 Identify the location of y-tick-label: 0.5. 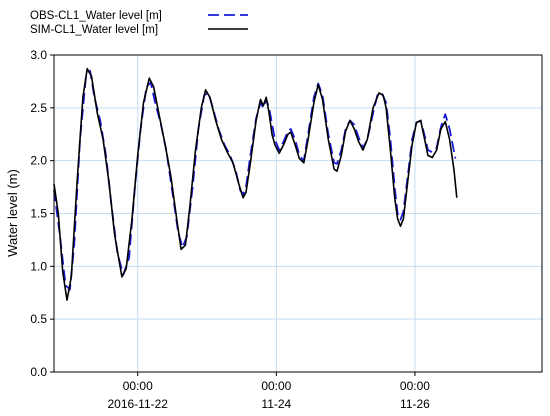
(38, 319).